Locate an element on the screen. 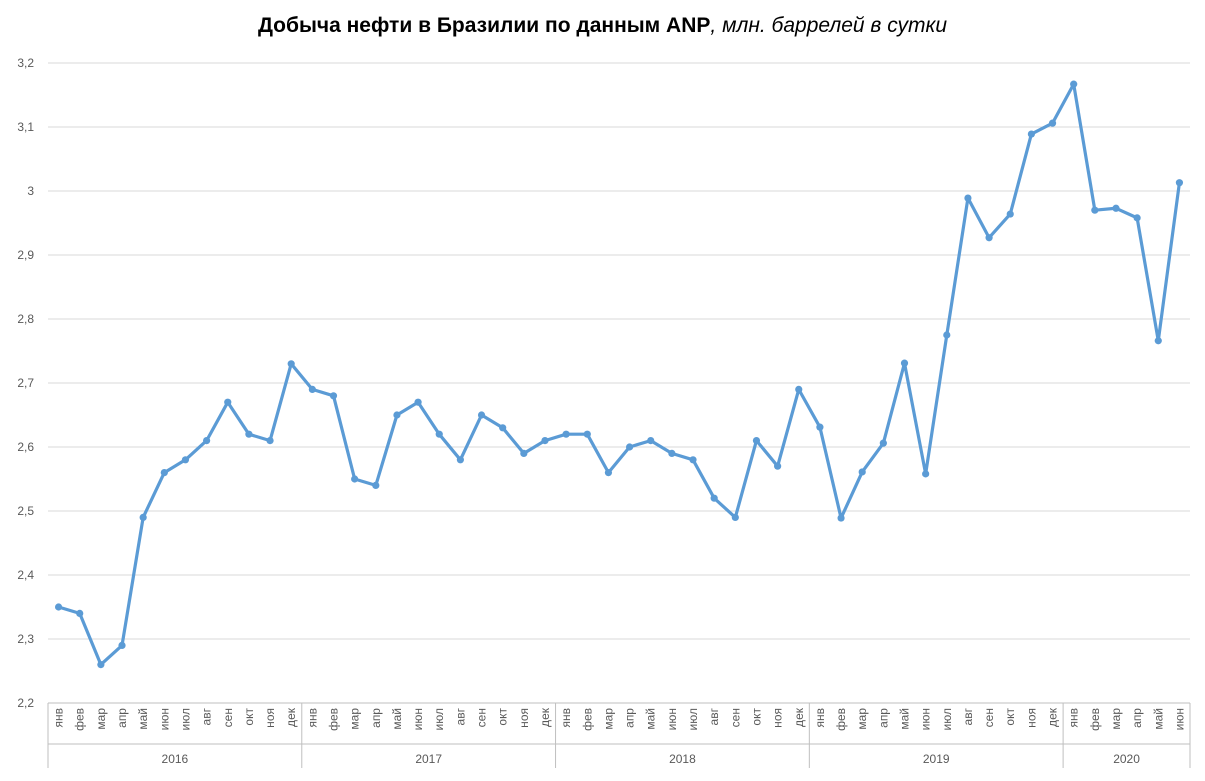 The image size is (1205, 781). chart-title-main: Добыча нефти в Бразилии по данным ANP is located at coordinates (484, 25).